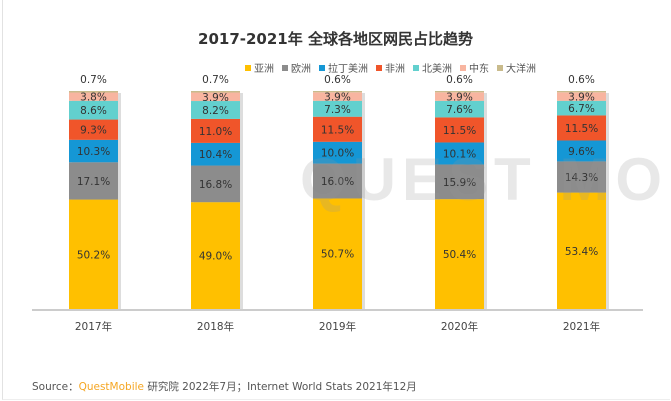 This screenshot has width=671, height=401. I want to click on data-label: 49.0%, so click(215, 257).